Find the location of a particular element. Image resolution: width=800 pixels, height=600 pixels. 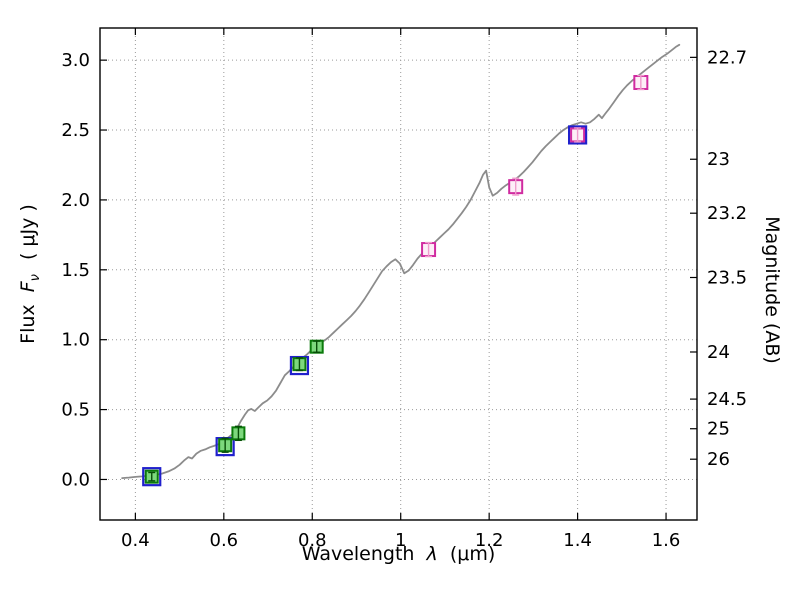

x-tick-label: 0.4 is located at coordinates (135, 540).